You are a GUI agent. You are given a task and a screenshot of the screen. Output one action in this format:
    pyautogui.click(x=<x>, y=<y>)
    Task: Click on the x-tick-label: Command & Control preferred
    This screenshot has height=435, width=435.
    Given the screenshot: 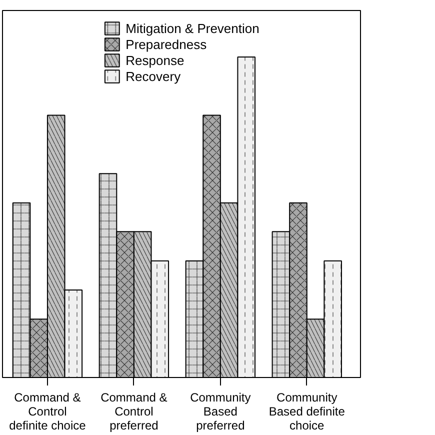 What is the action you would take?
    pyautogui.click(x=134, y=411)
    